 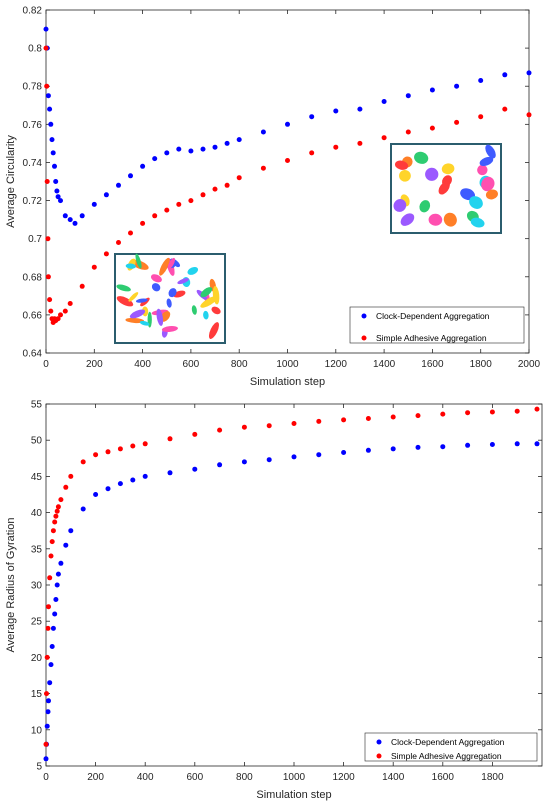 What do you see at coordinates (37, 658) in the screenshot?
I see `y-tick-label: 20` at bounding box center [37, 658].